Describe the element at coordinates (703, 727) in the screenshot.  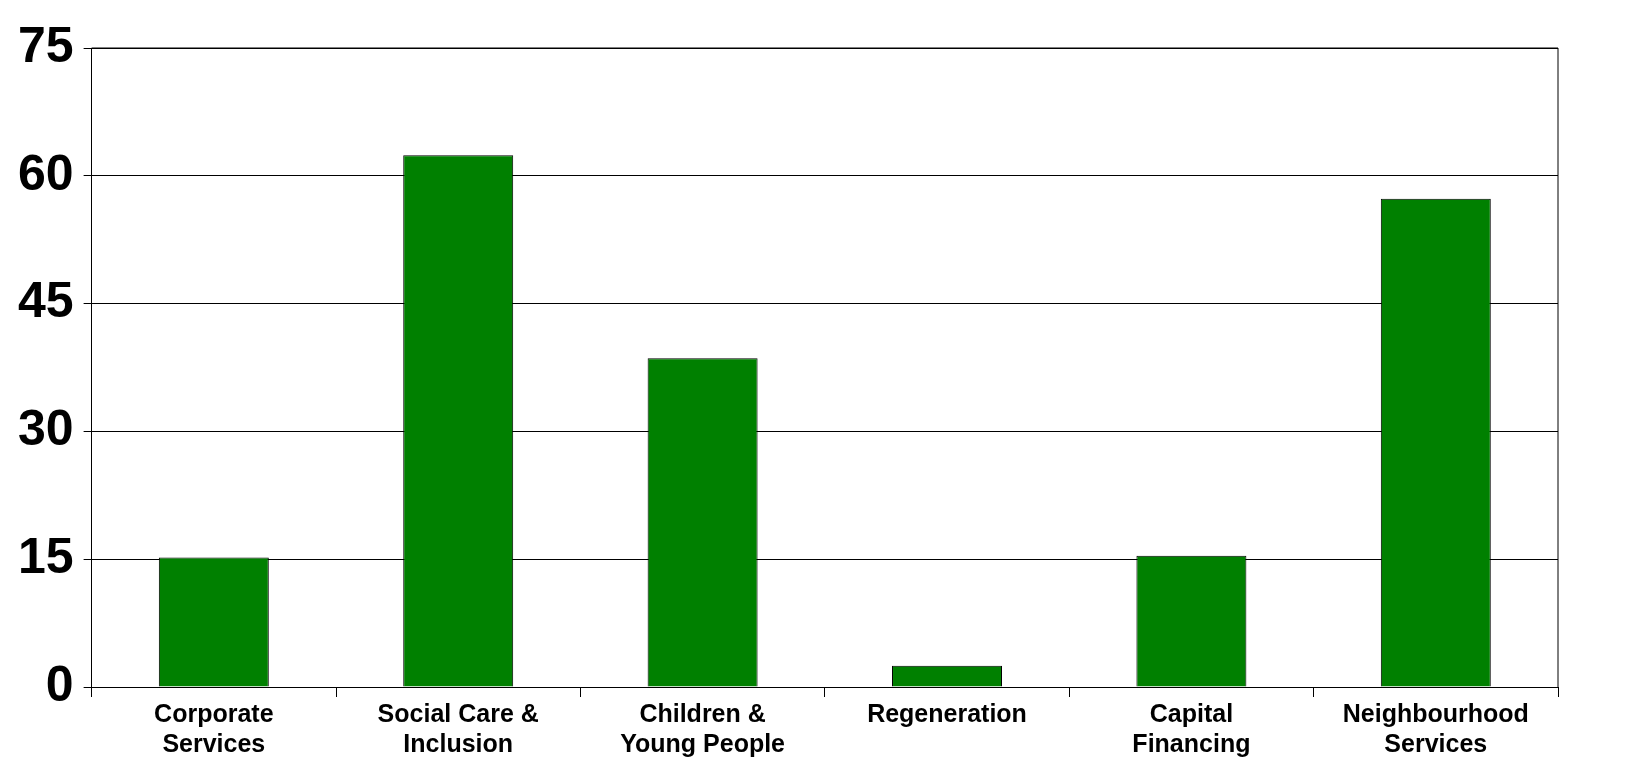
I see `x-tick-label: Children & Young People` at that location.